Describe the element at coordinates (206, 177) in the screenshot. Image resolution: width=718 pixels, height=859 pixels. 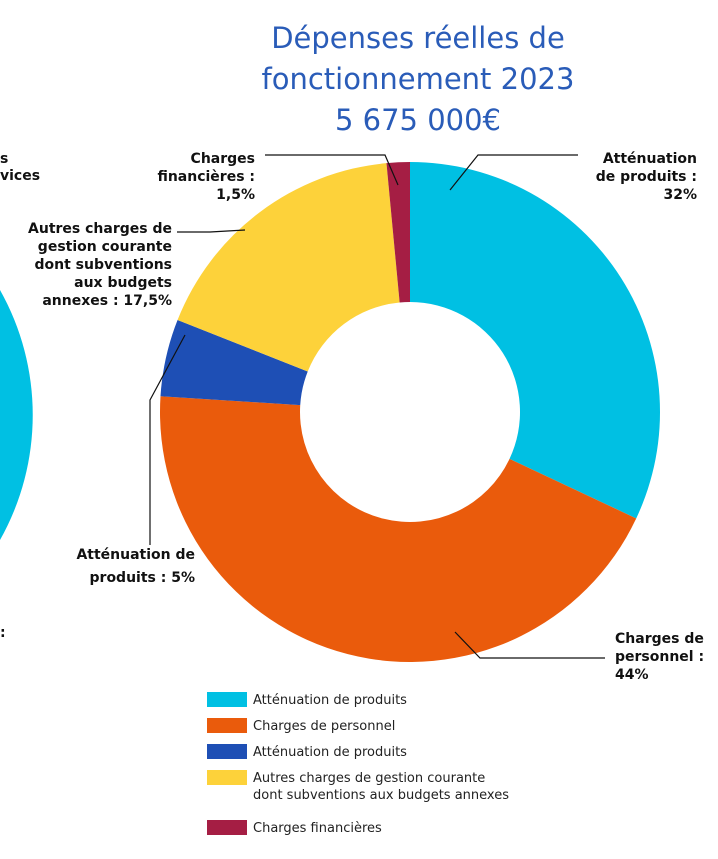
I see `data-label: Charges financières :1,5%` at that location.